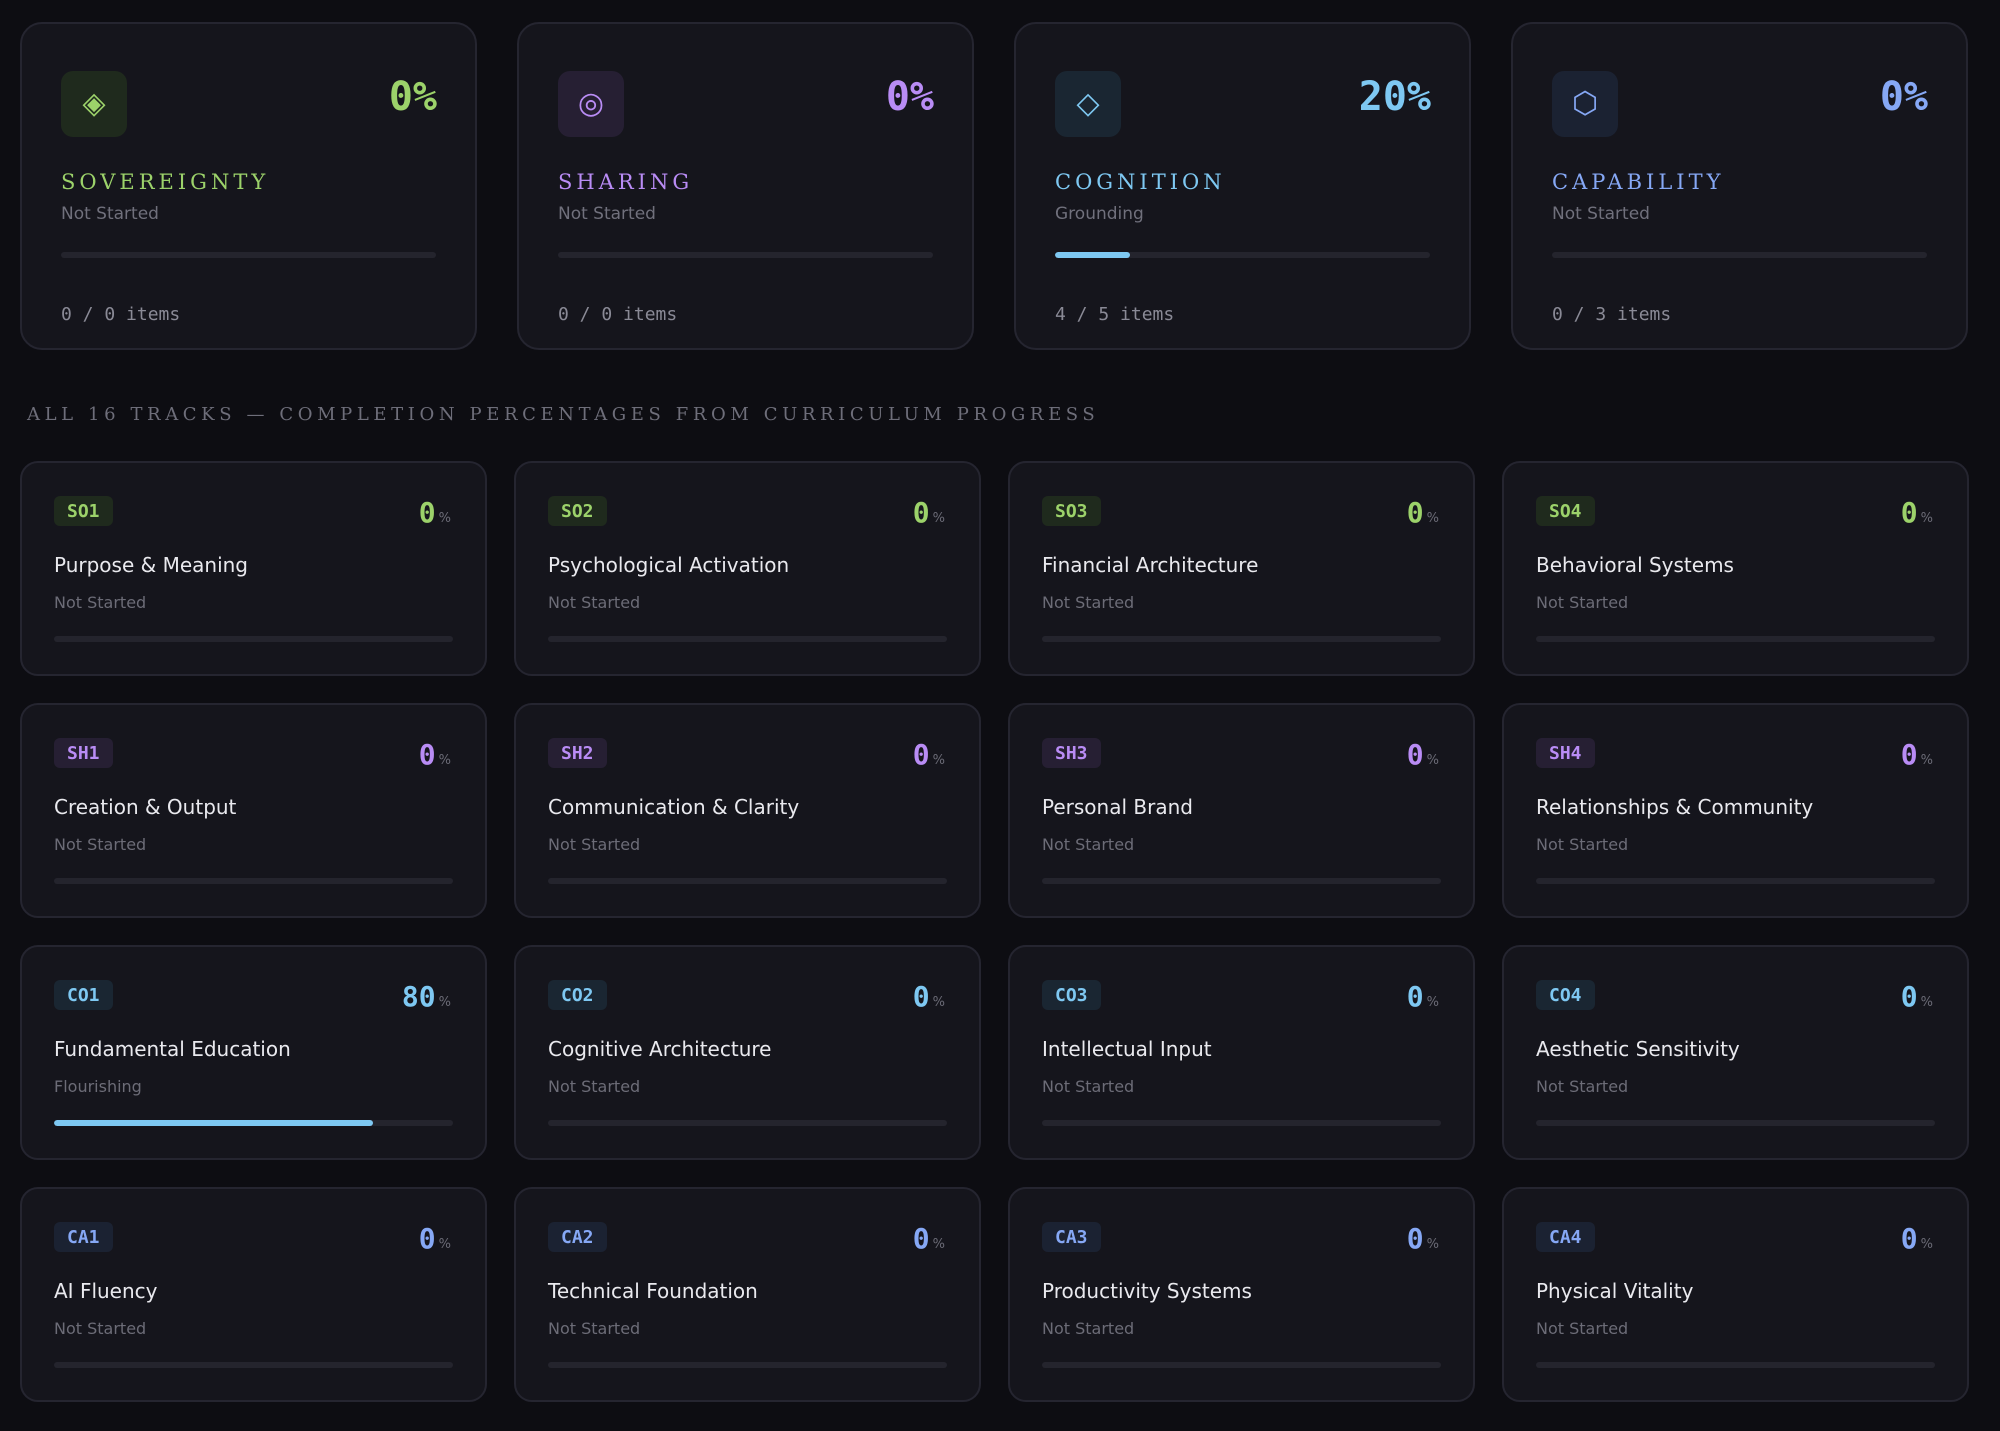 Image resolution: width=2000 pixels, height=1431 pixels. I want to click on track-name: Creation & Output, so click(145, 807).